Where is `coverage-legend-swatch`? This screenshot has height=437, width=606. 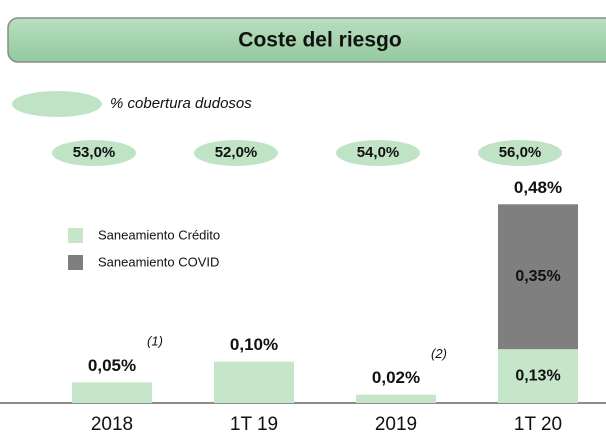 coverage-legend-swatch is located at coordinates (57, 104).